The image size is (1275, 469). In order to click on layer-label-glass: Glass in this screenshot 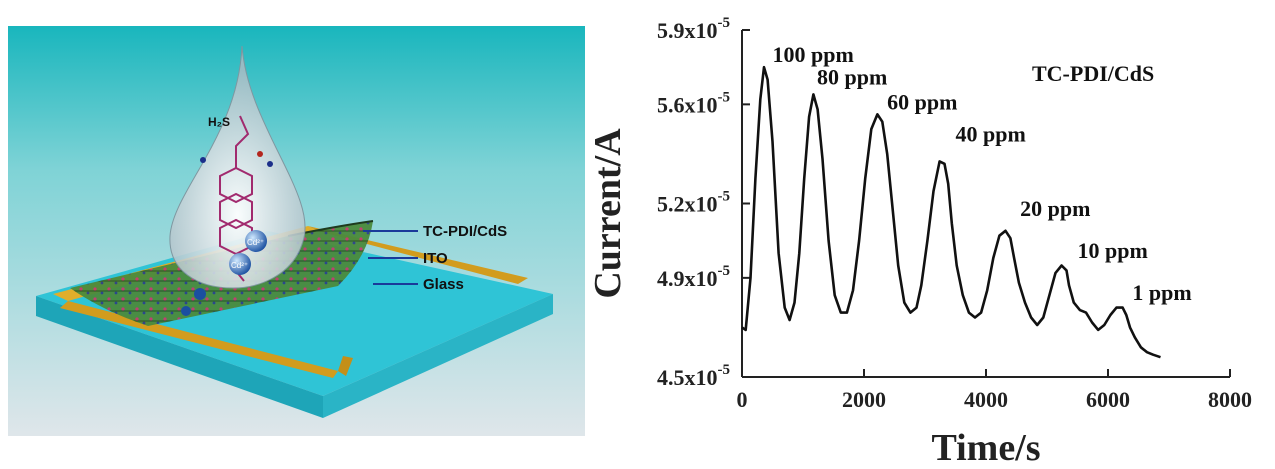, I will do `click(443, 284)`.